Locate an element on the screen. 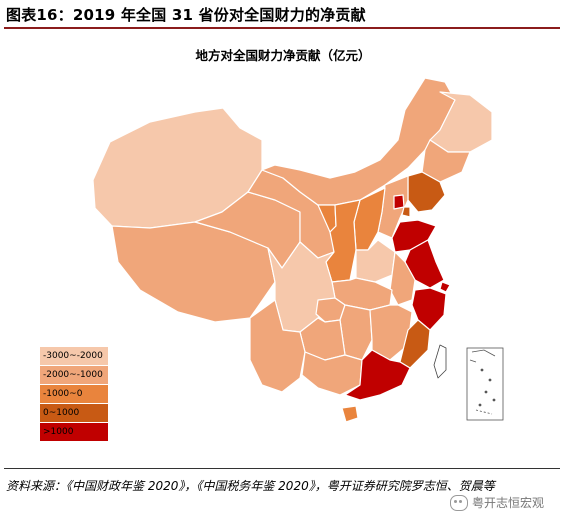 The height and width of the screenshot is (528, 566). province-jilin is located at coordinates (446, 161).